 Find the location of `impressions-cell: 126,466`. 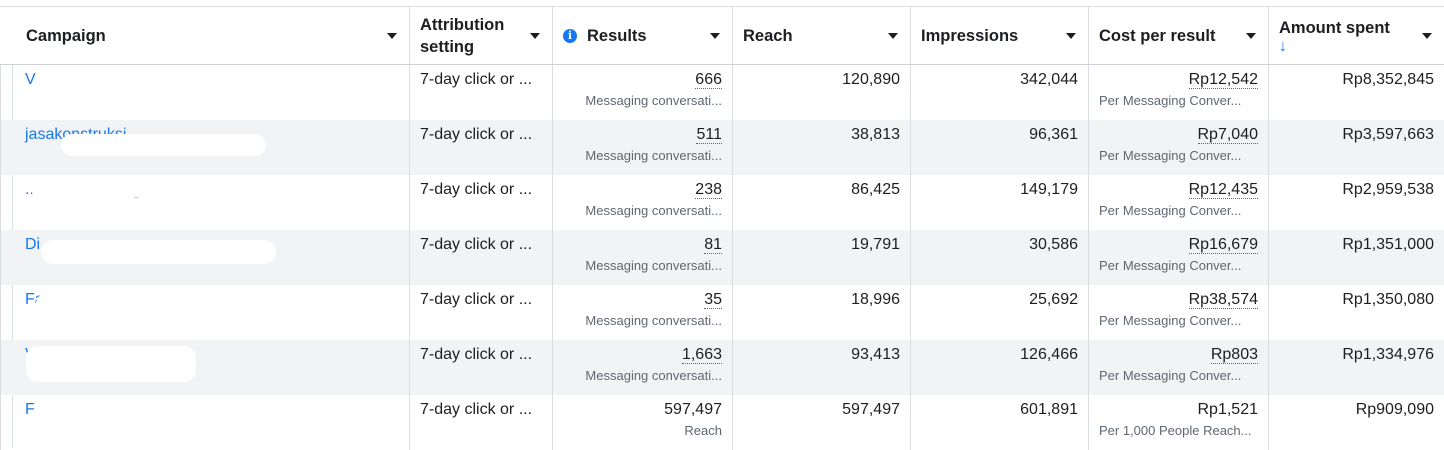

impressions-cell: 126,466 is located at coordinates (1000, 367).